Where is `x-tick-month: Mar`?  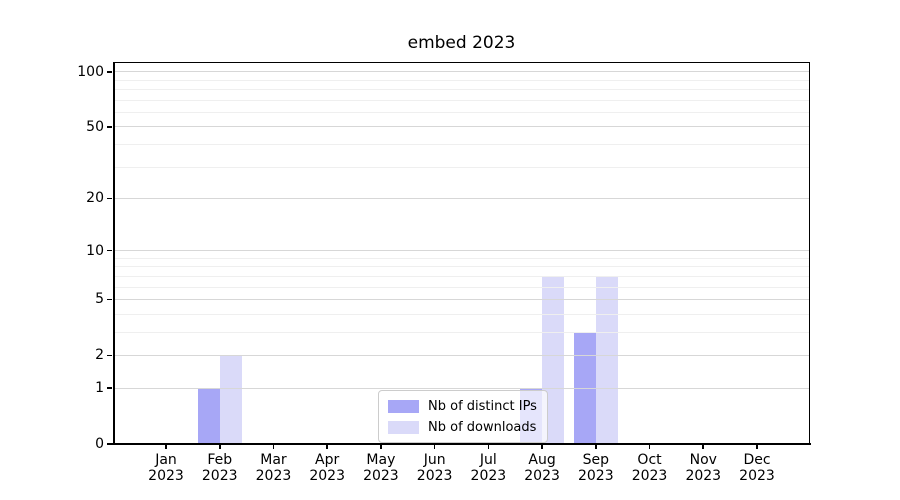
x-tick-month: Mar is located at coordinates (273, 460).